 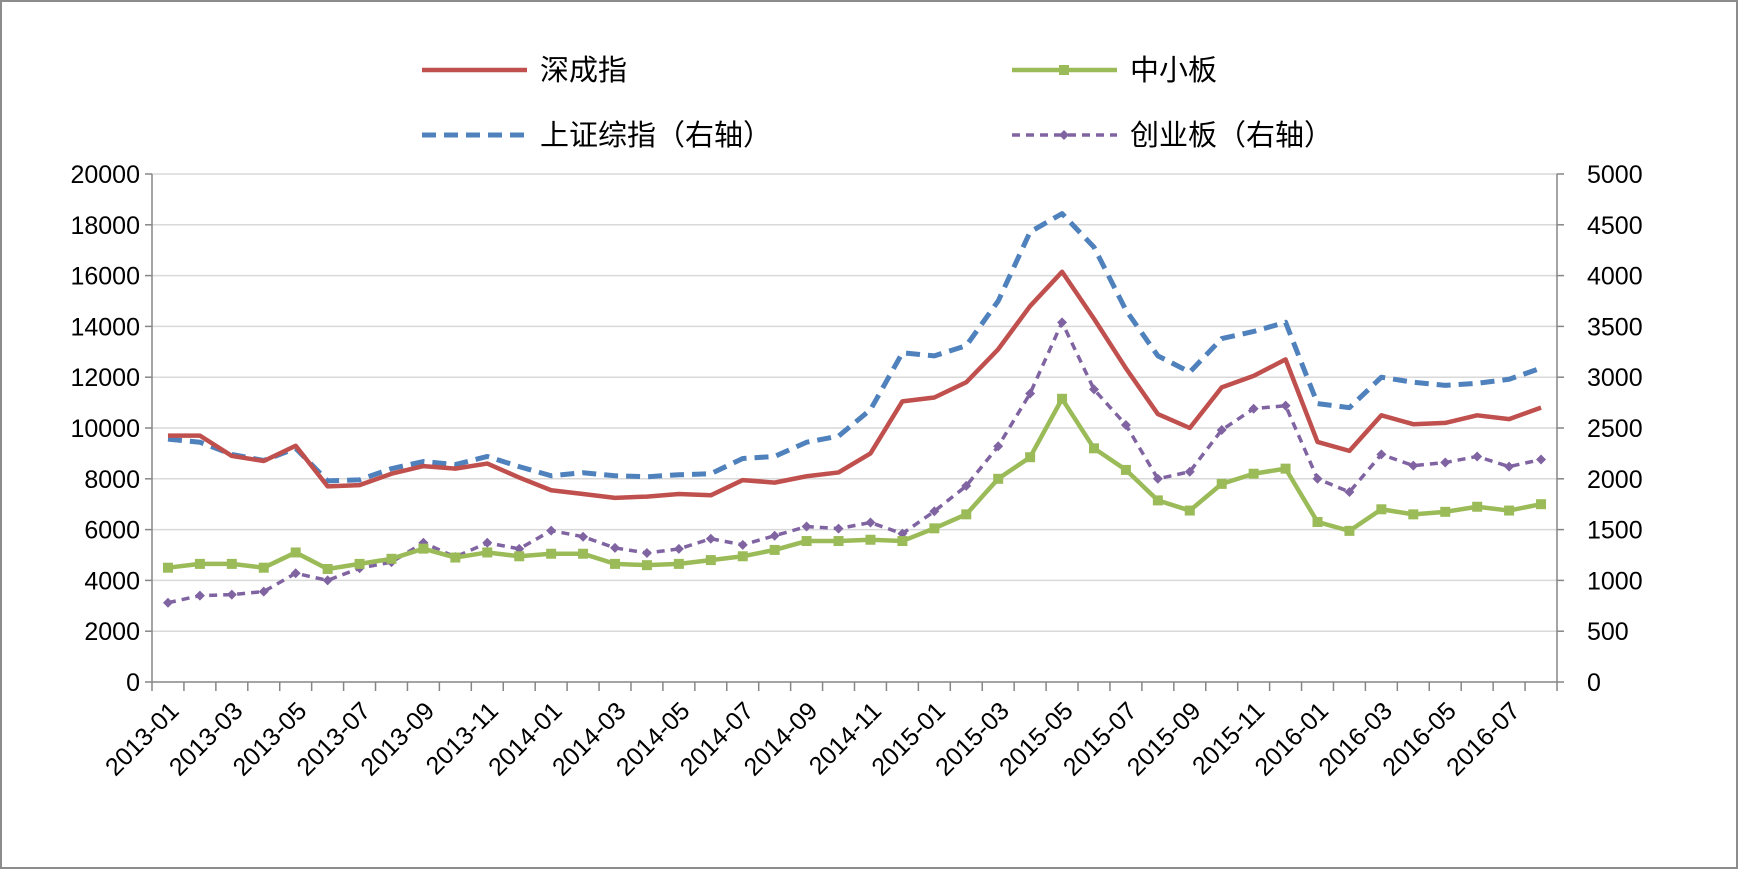 I want to click on legend-label-3: 创业板（右轴）, so click(x=1231, y=135).